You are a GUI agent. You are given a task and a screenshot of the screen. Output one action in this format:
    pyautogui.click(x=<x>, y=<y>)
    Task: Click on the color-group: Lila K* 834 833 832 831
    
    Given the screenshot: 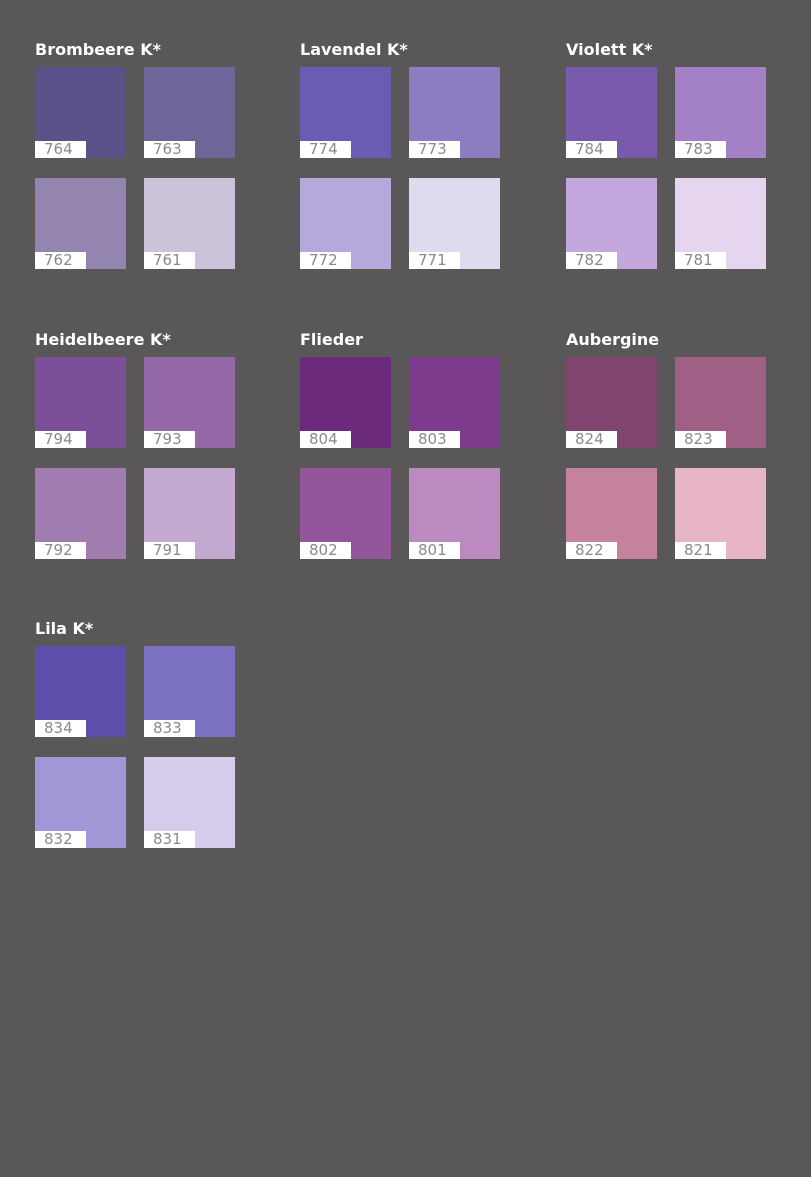 What is the action you would take?
    pyautogui.click(x=140, y=739)
    